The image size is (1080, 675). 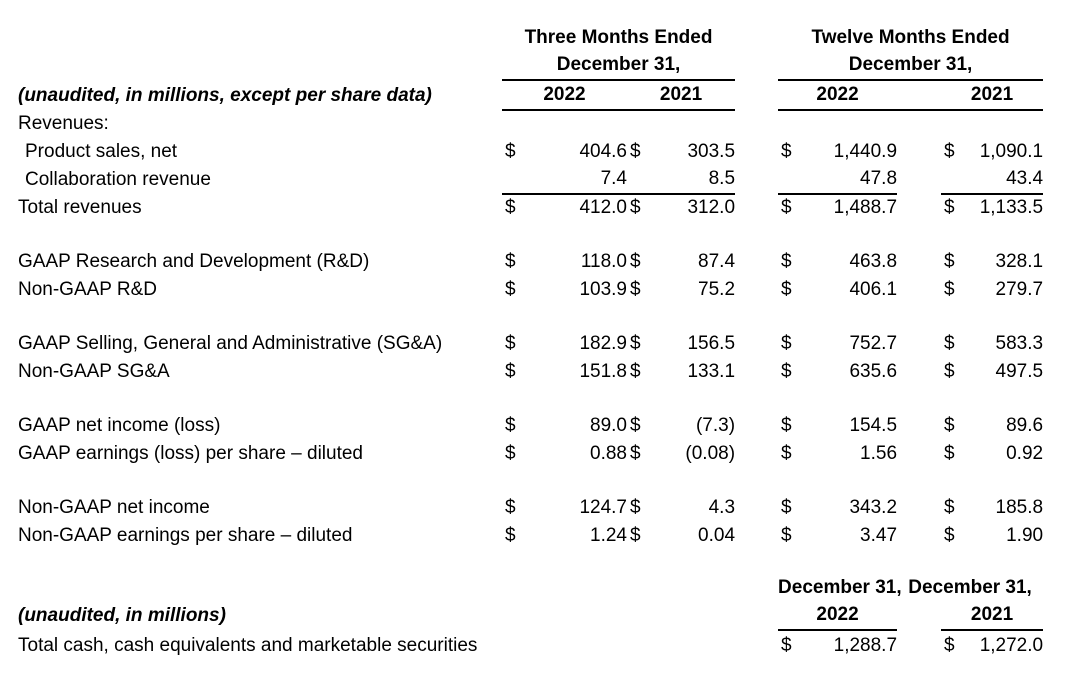 I want to click on value-cell-3m-2022: 412.0, so click(x=603, y=208).